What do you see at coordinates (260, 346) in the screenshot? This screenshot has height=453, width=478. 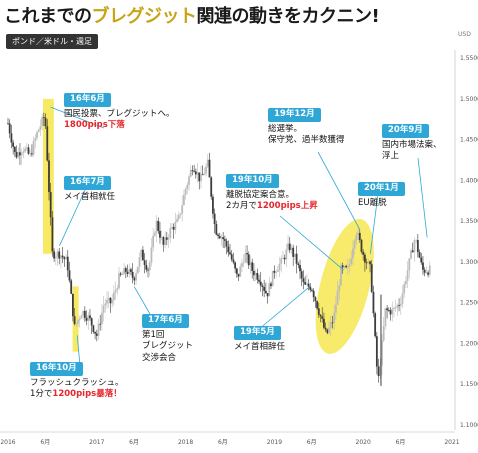 I see `annotation-text: メイ首相辞任` at bounding box center [260, 346].